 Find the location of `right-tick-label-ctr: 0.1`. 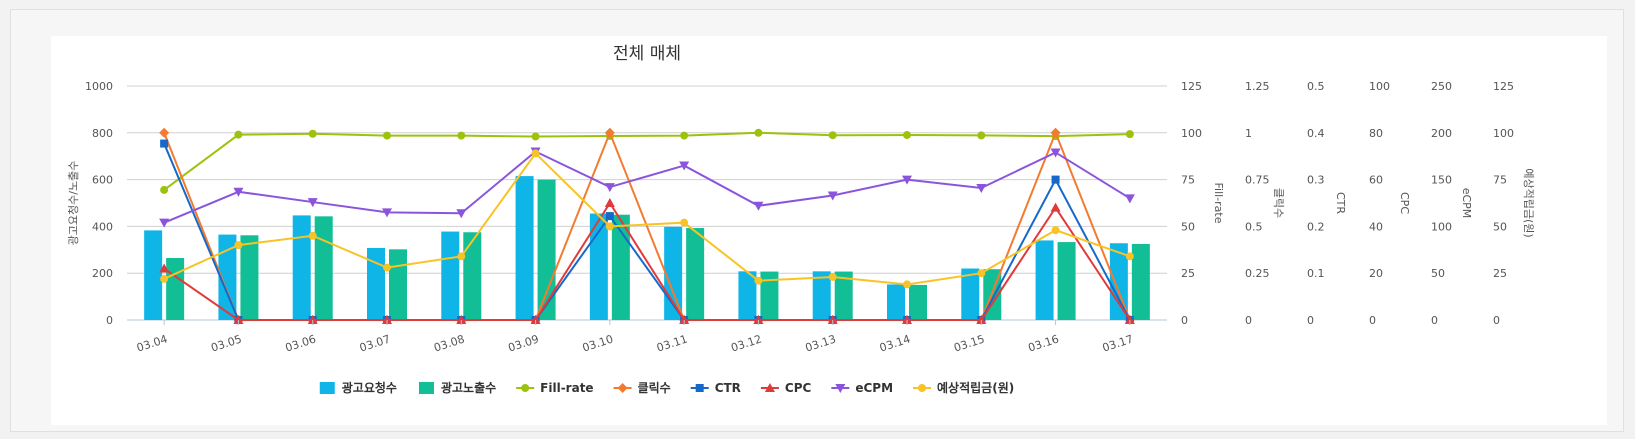

right-tick-label-ctr: 0.1 is located at coordinates (1316, 273).